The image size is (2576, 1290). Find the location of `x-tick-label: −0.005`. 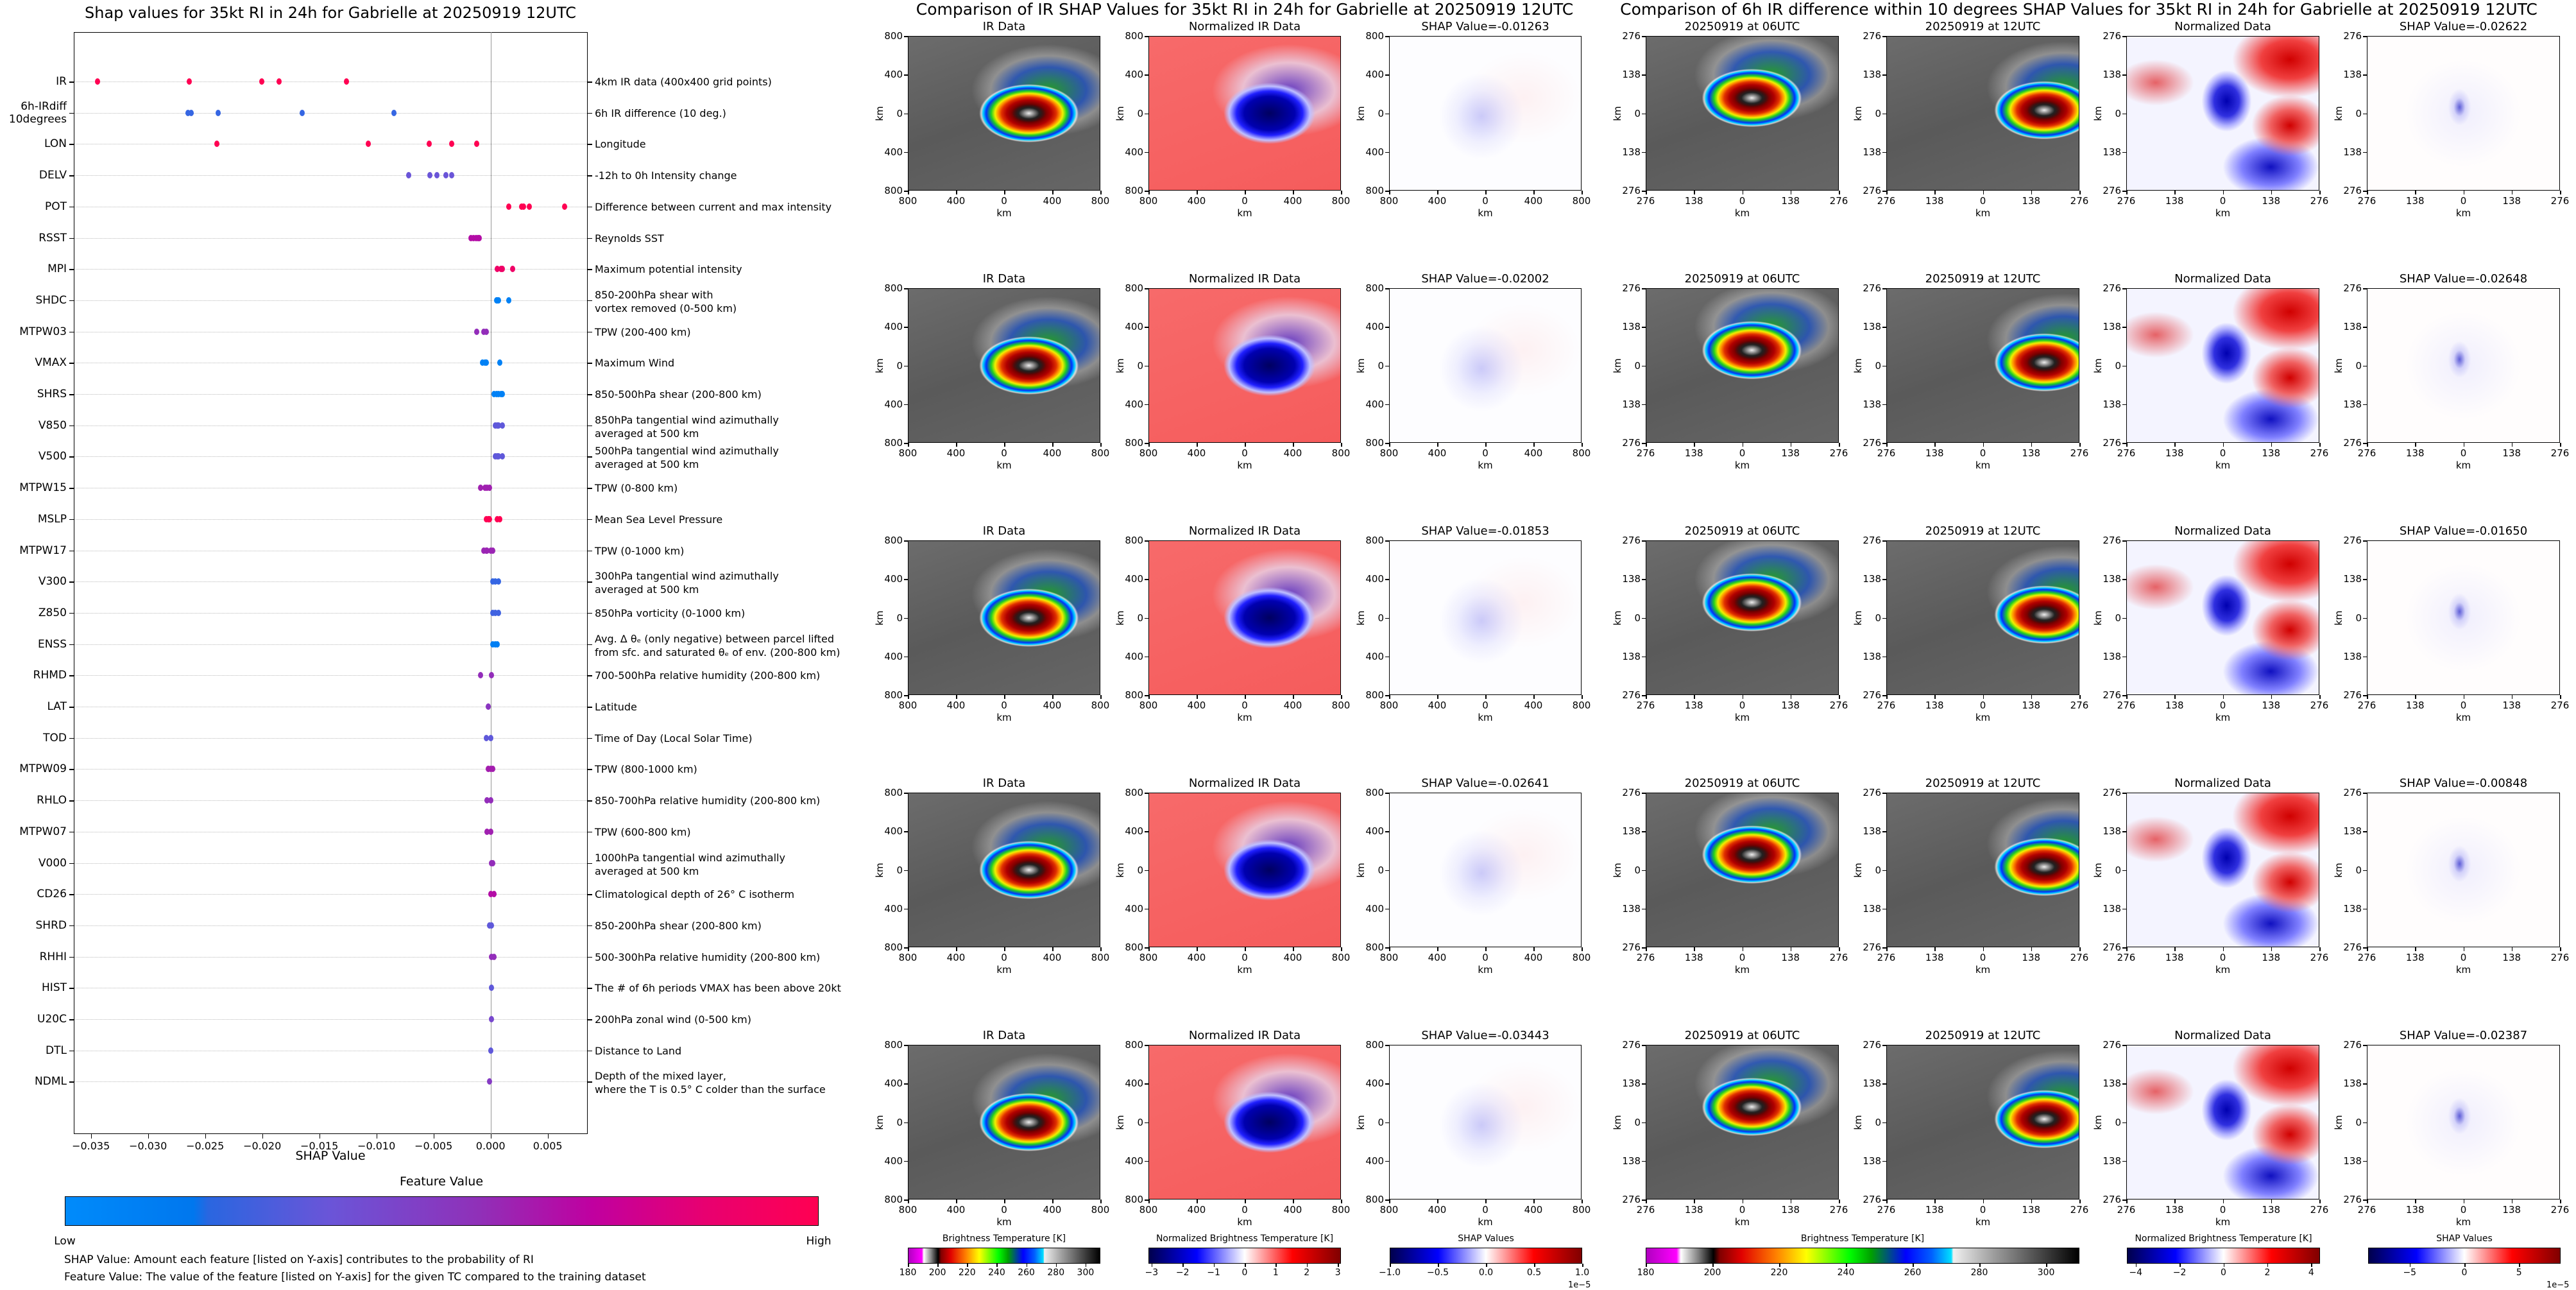

x-tick-label: −0.005 is located at coordinates (433, 1146).